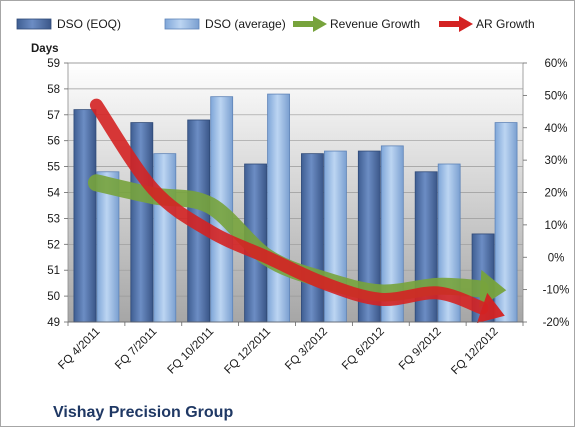 Image resolution: width=575 pixels, height=427 pixels. Describe the element at coordinates (556, 258) in the screenshot. I see `y2-tick-label: 0%` at that location.